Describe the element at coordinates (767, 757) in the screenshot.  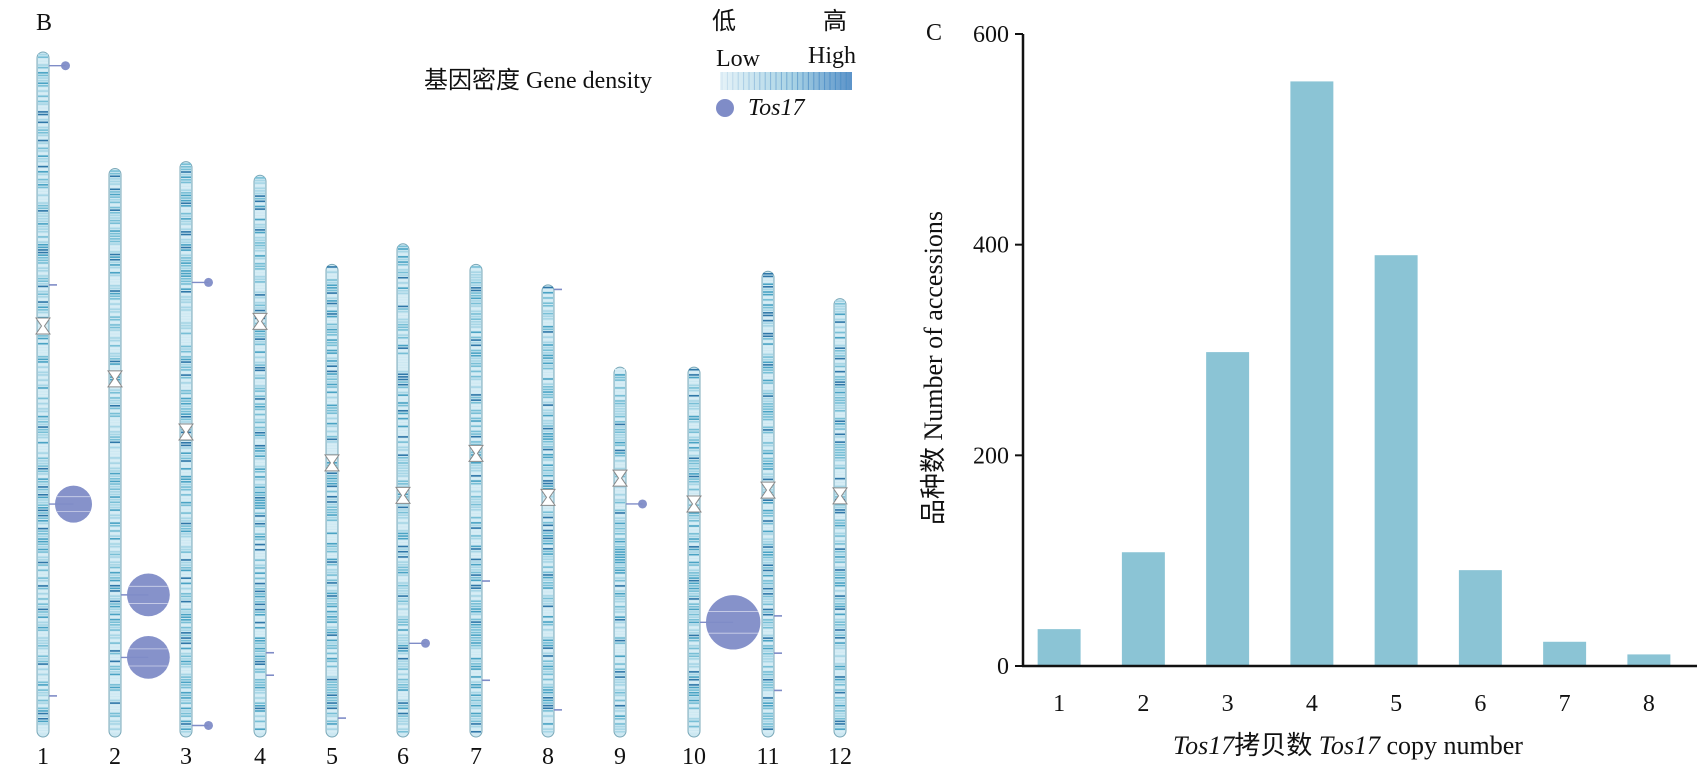
I see `chromosome-label: 11` at that location.